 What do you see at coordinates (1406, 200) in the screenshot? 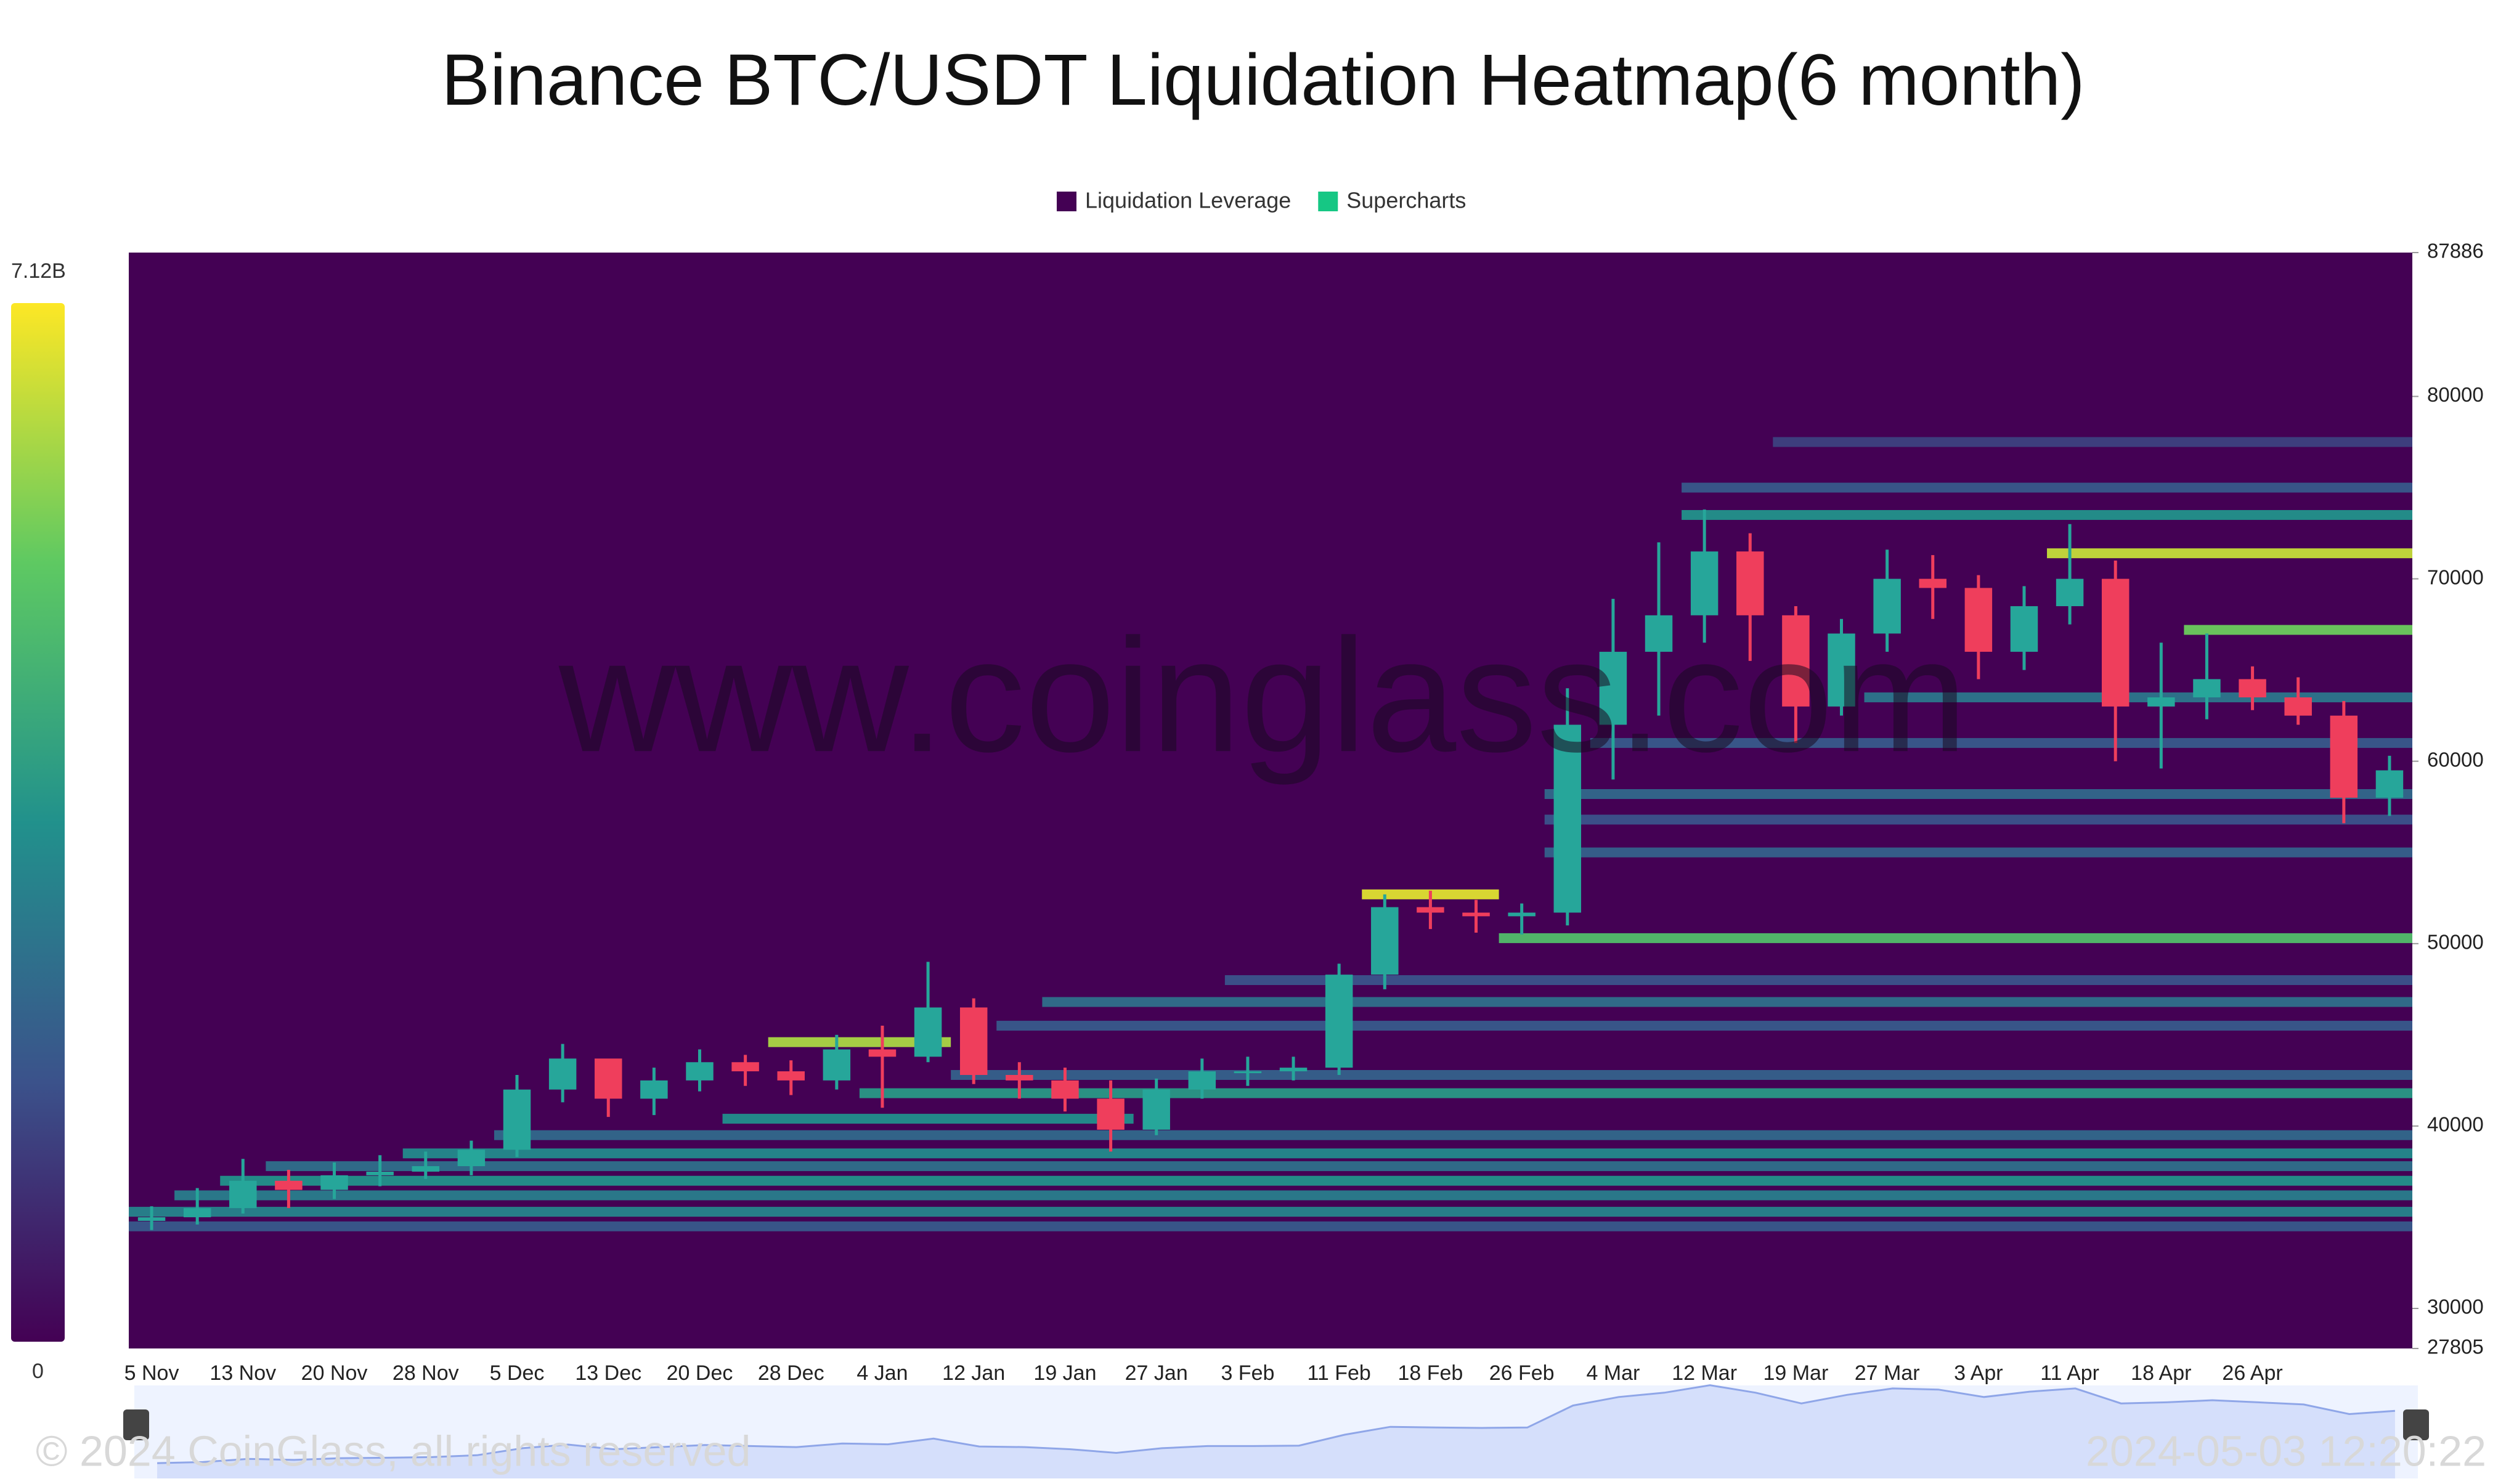
I see `legend-label: Supercharts` at bounding box center [1406, 200].